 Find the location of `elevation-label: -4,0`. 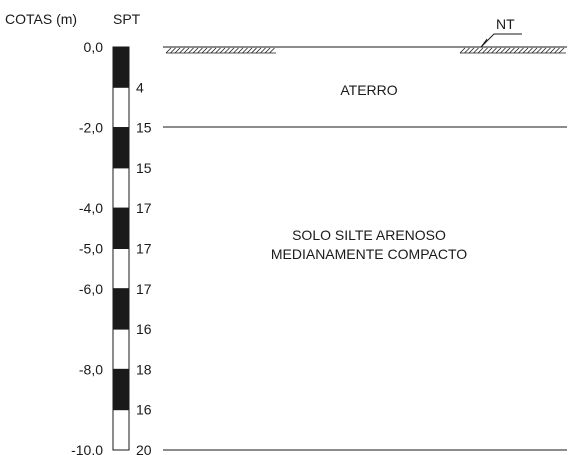

elevation-label: -4,0 is located at coordinates (91, 208).